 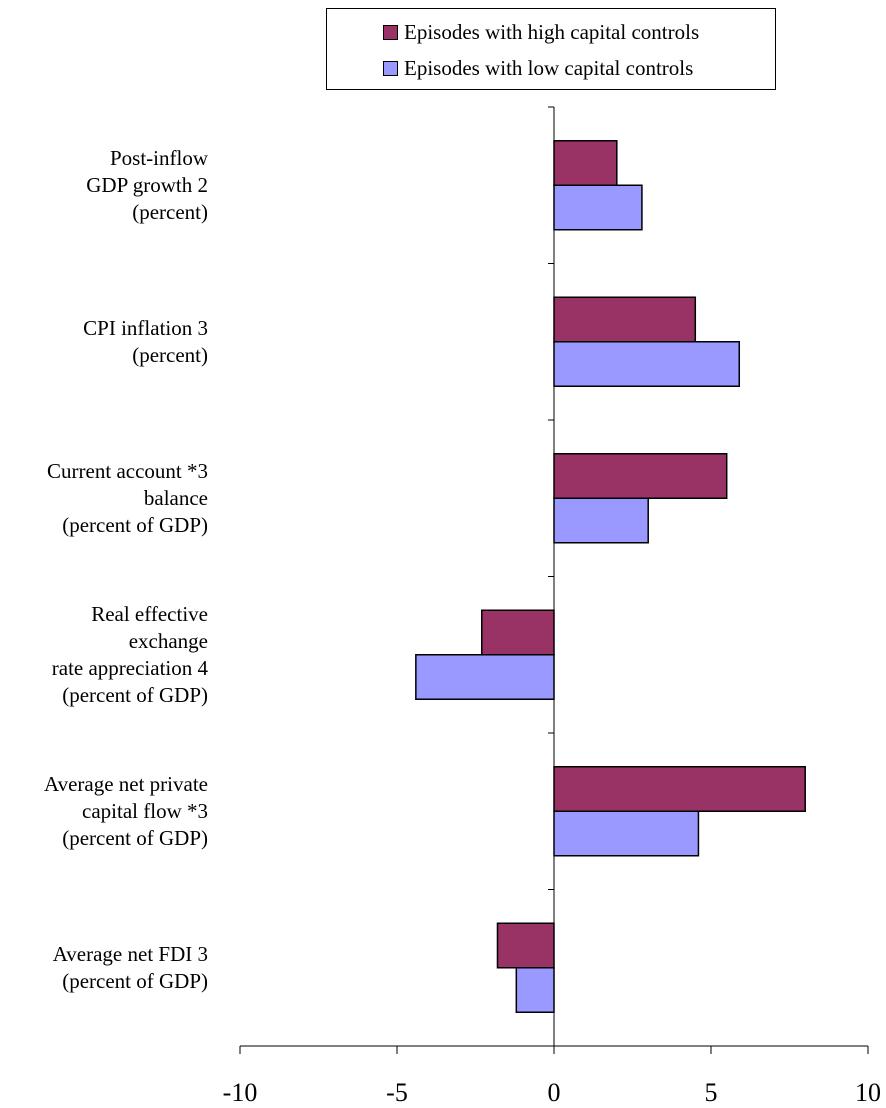 What do you see at coordinates (127, 470) in the screenshot?
I see `category-label-line: Current account *3` at bounding box center [127, 470].